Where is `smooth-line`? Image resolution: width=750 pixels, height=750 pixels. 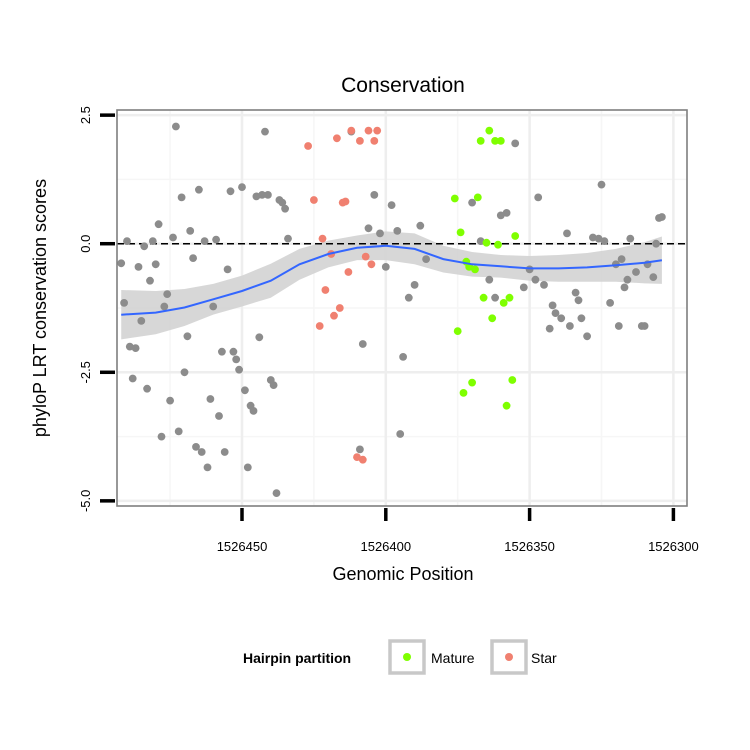
smooth-line is located at coordinates (392, 280).